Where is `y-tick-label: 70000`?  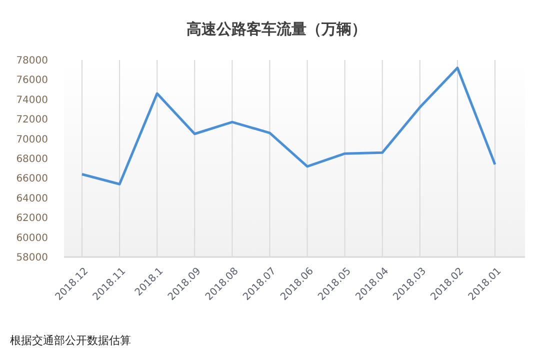 y-tick-label: 70000 is located at coordinates (32, 140).